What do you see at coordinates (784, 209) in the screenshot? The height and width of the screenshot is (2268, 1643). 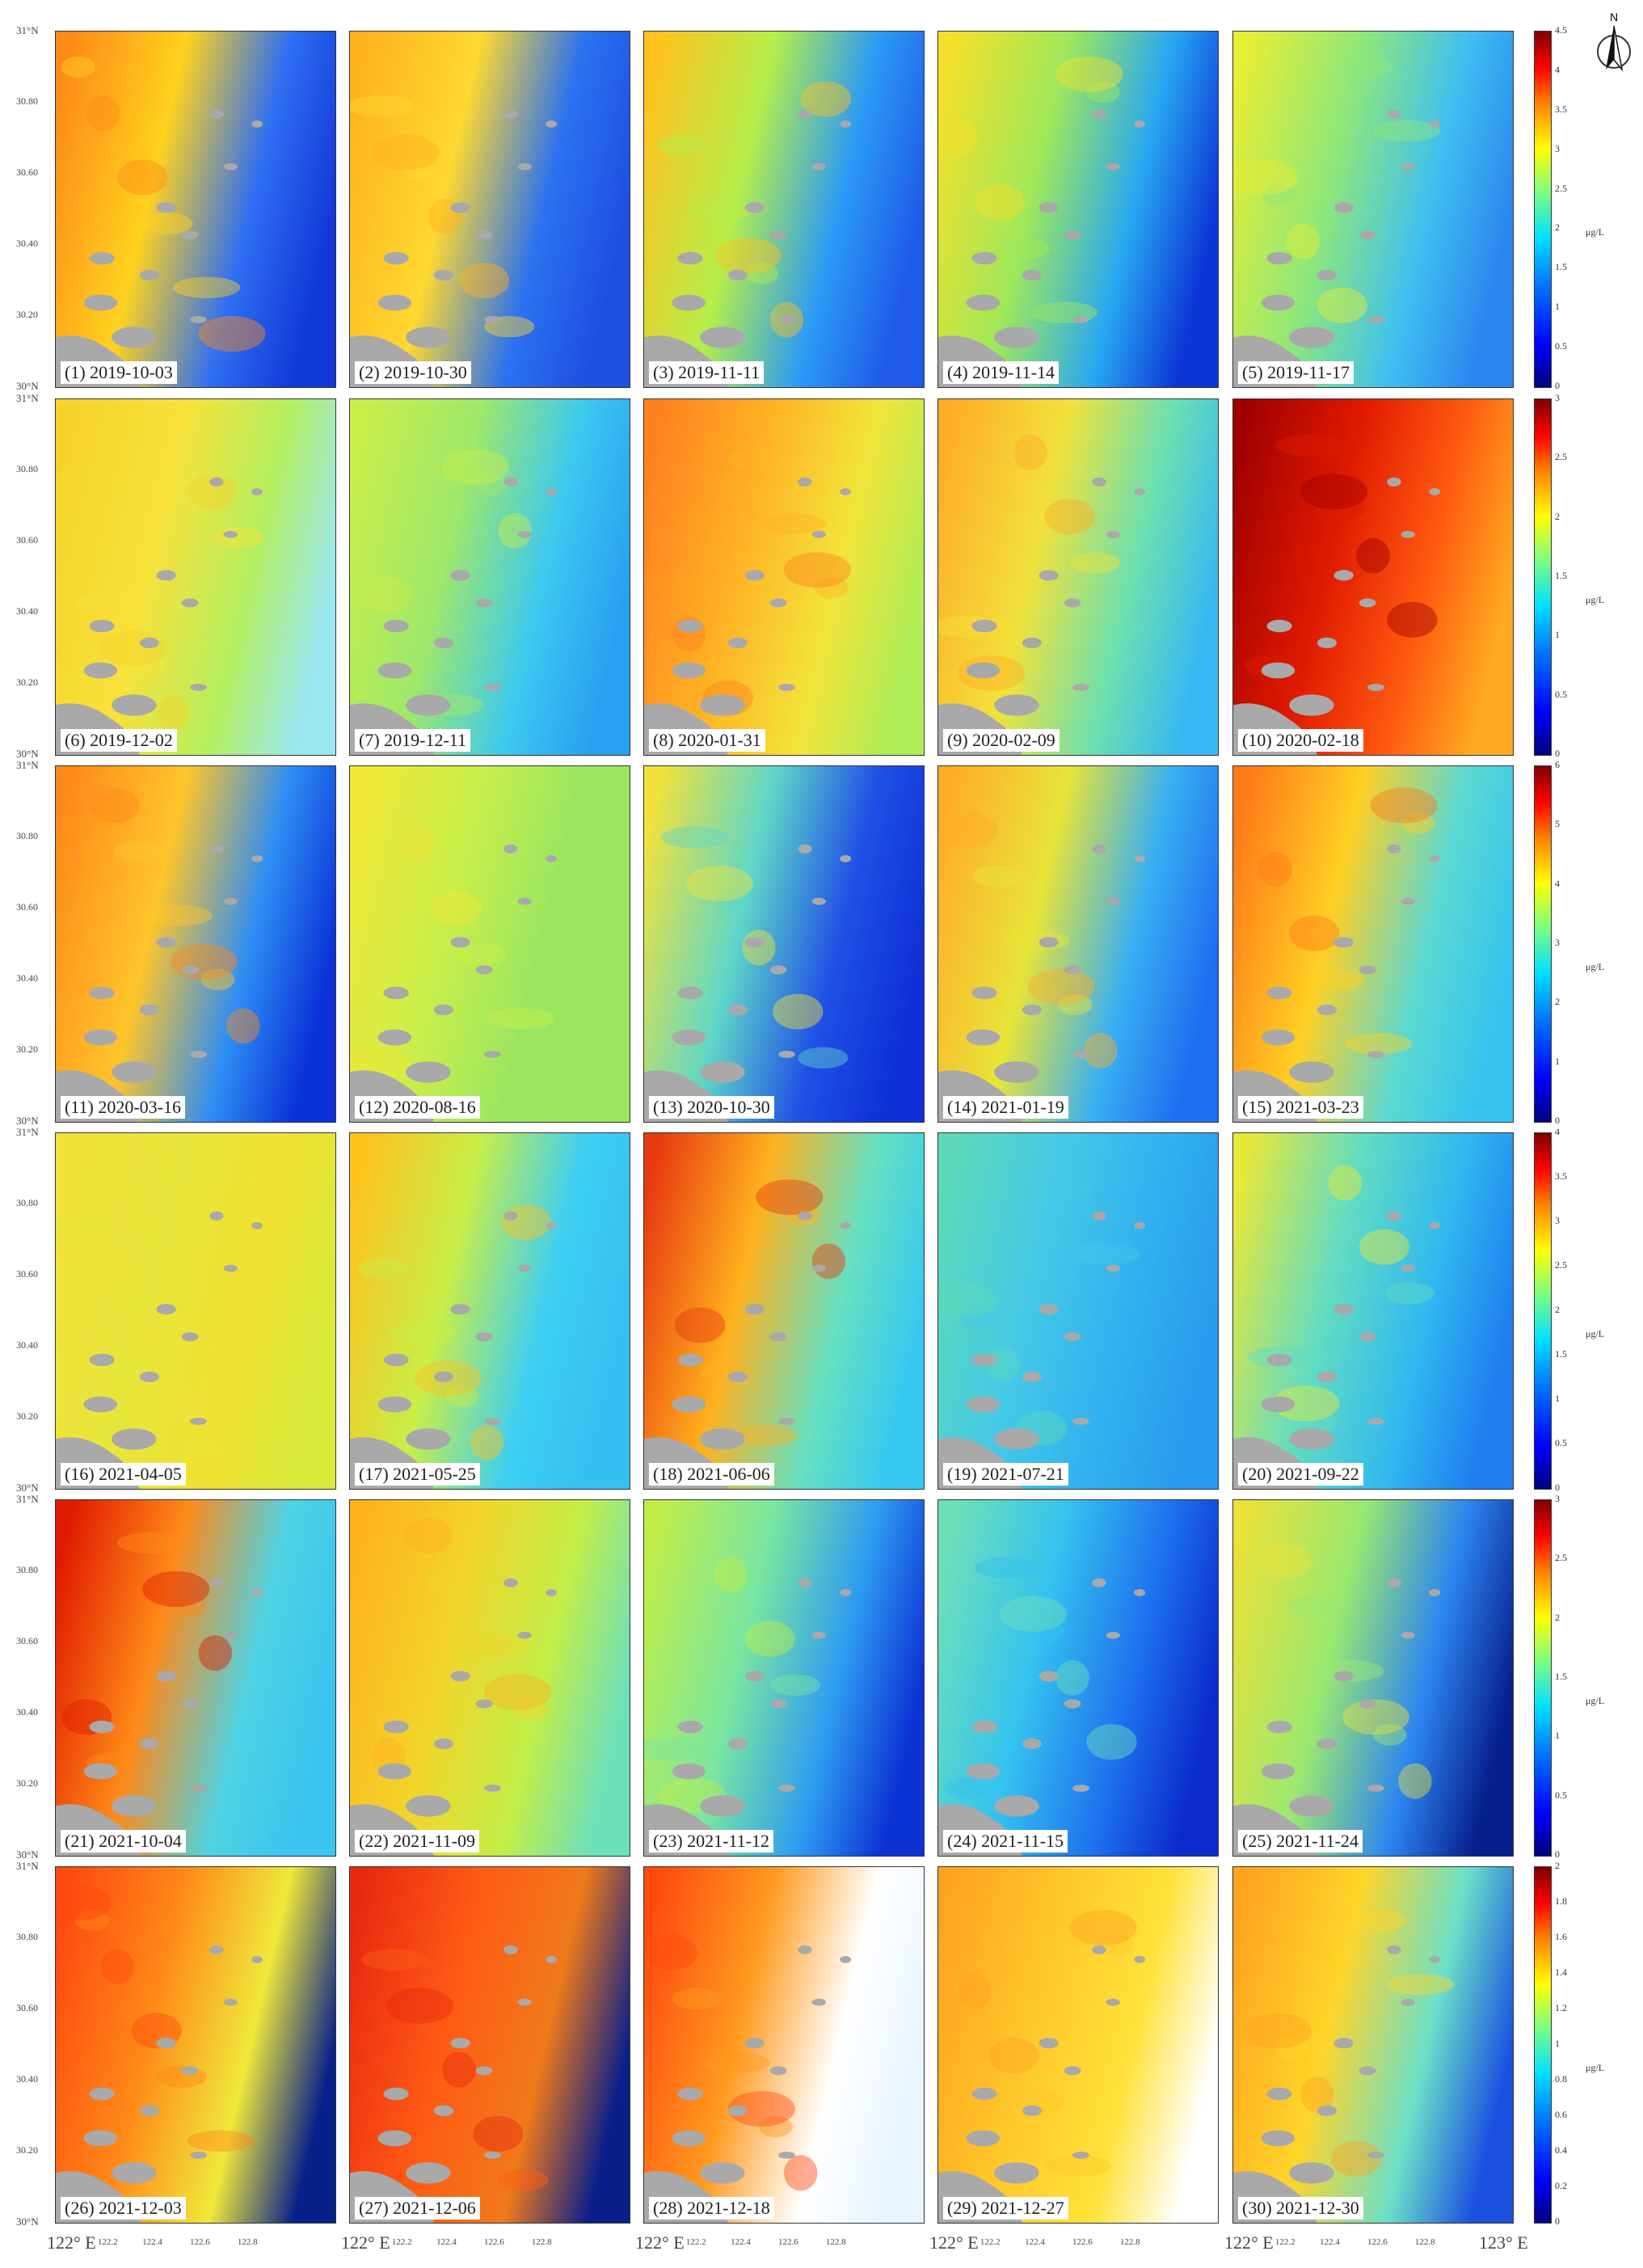 I see `map-panel: (3) 2019-11-11` at bounding box center [784, 209].